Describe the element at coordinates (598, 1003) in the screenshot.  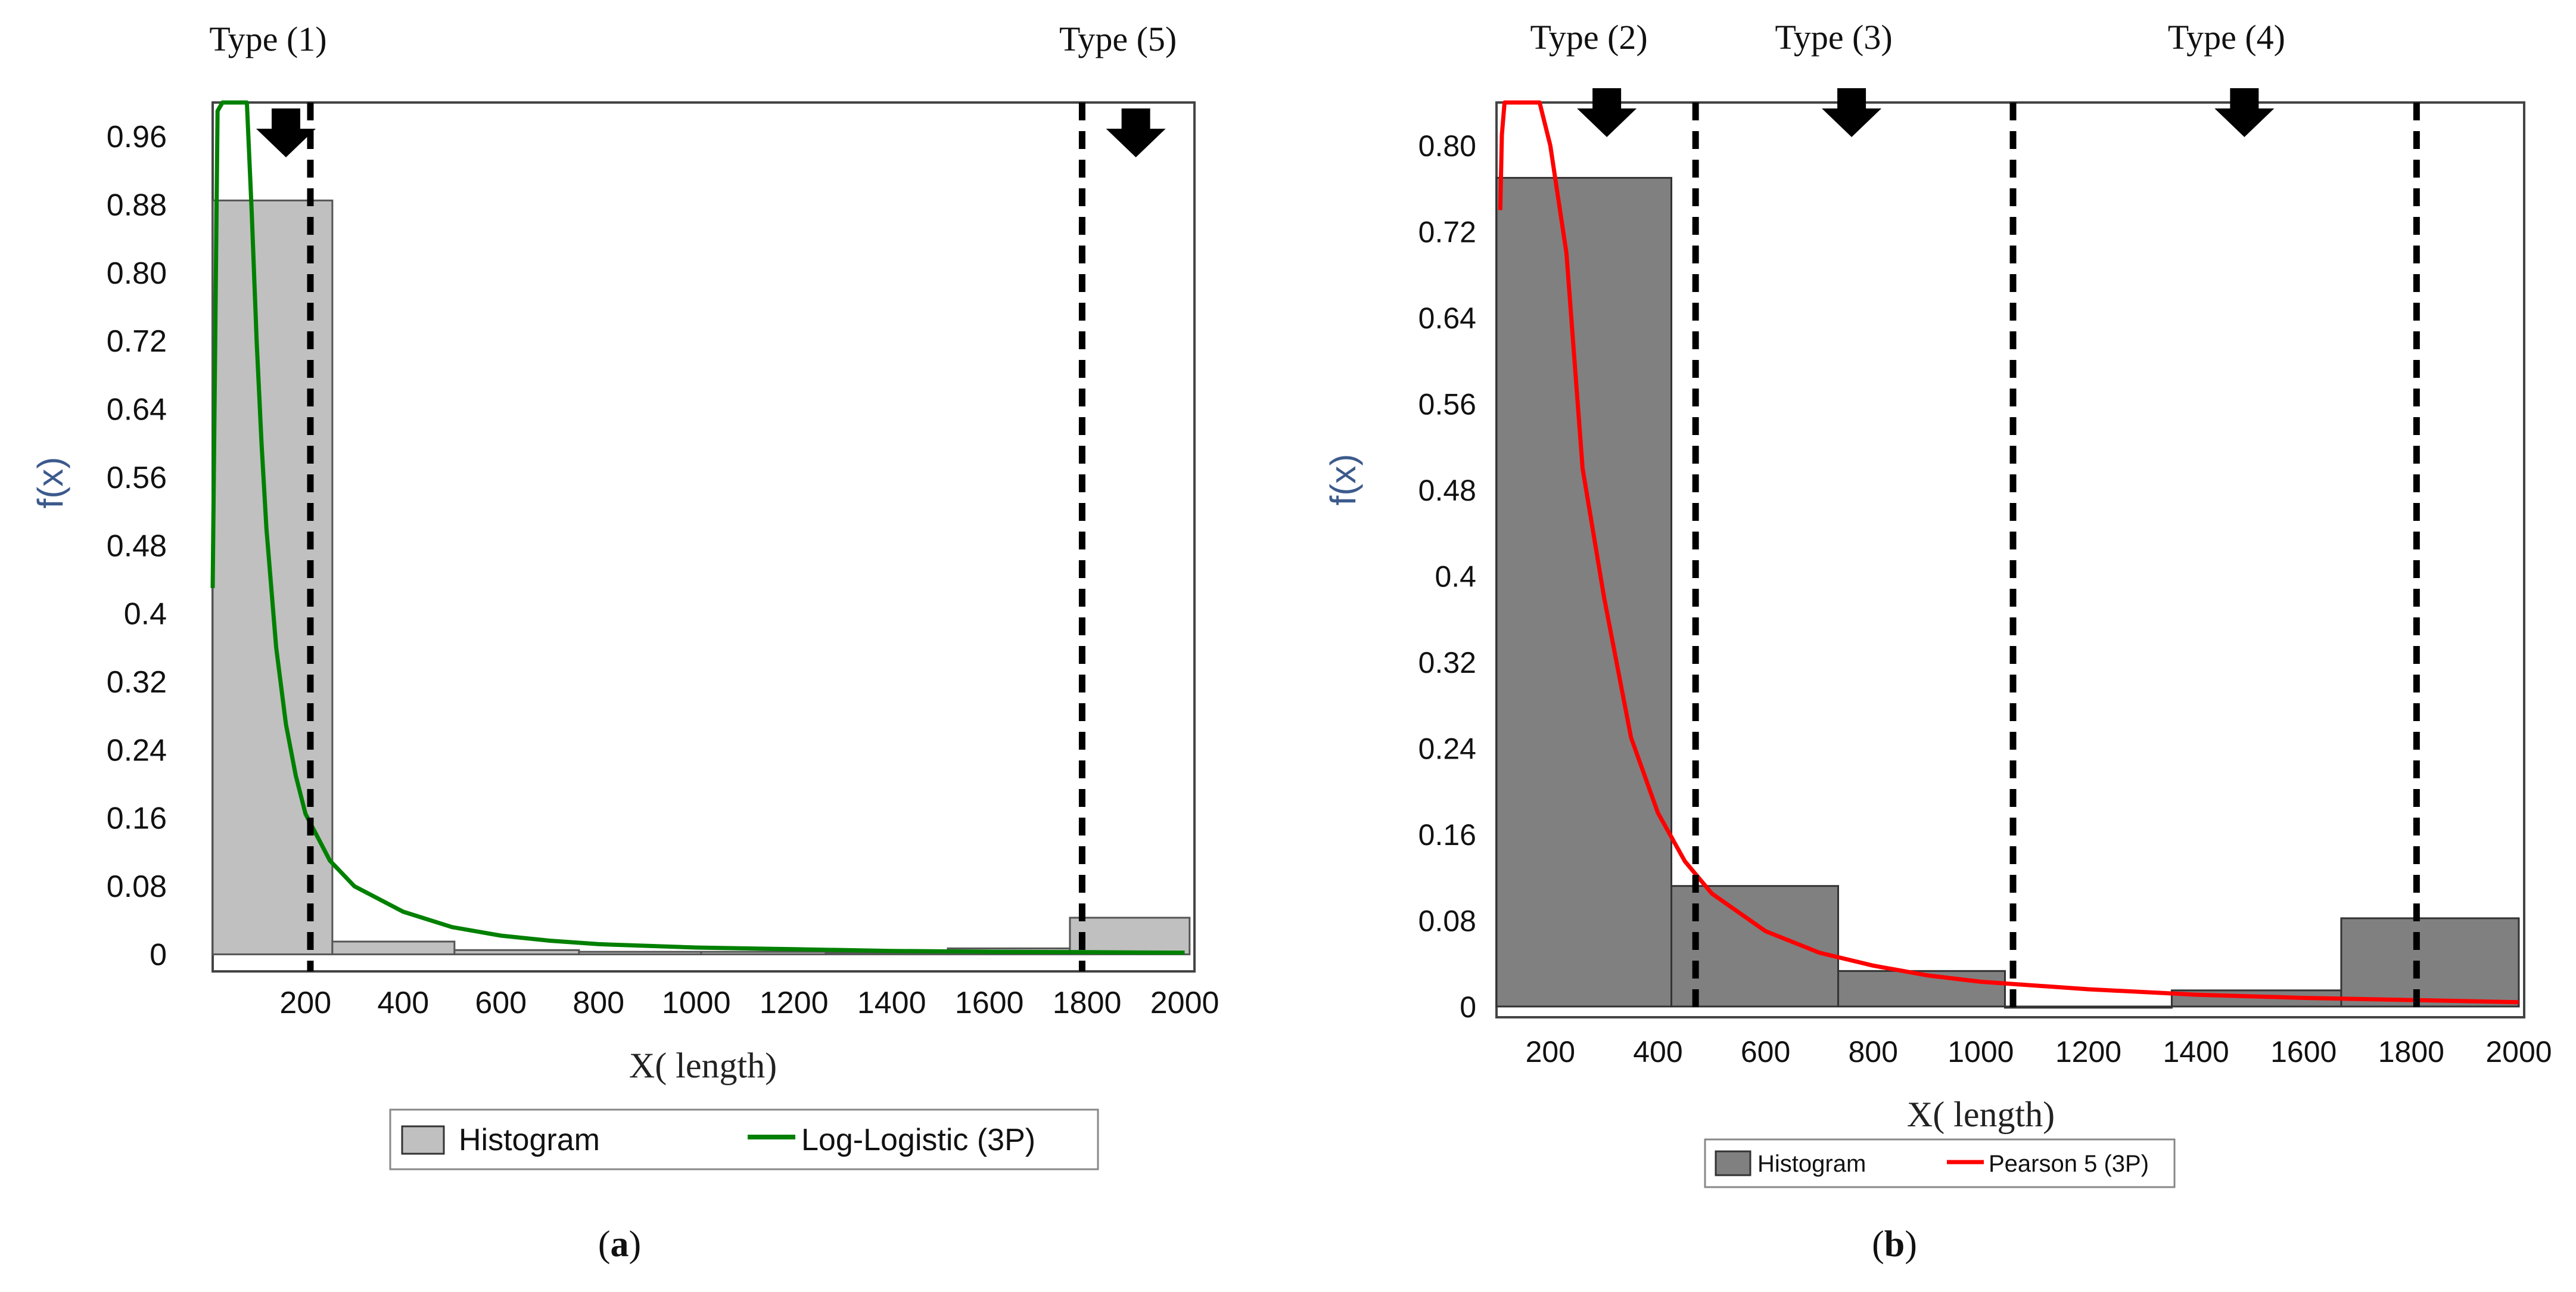
I see `chart-a-x-tick-label: 800` at that location.